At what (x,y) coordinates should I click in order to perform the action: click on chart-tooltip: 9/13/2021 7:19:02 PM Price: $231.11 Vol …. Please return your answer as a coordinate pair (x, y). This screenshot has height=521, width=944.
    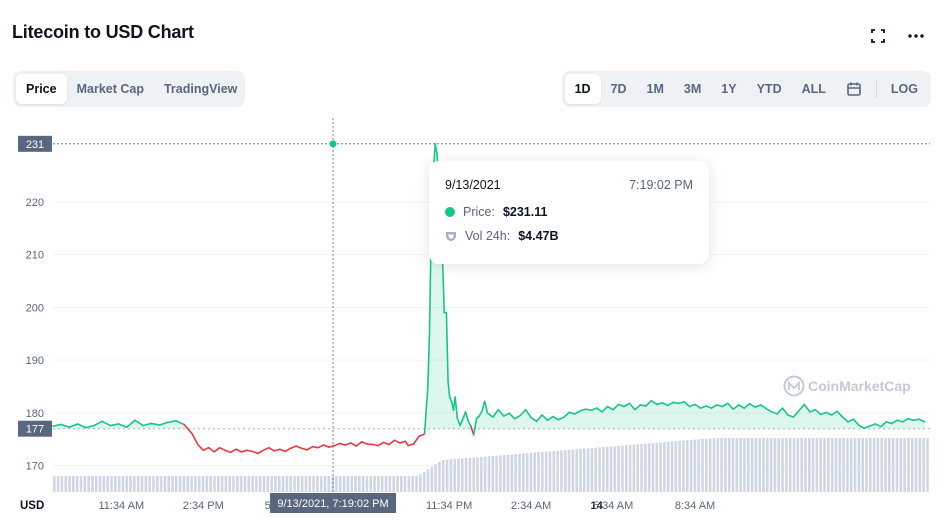
    Looking at the image, I should click on (569, 212).